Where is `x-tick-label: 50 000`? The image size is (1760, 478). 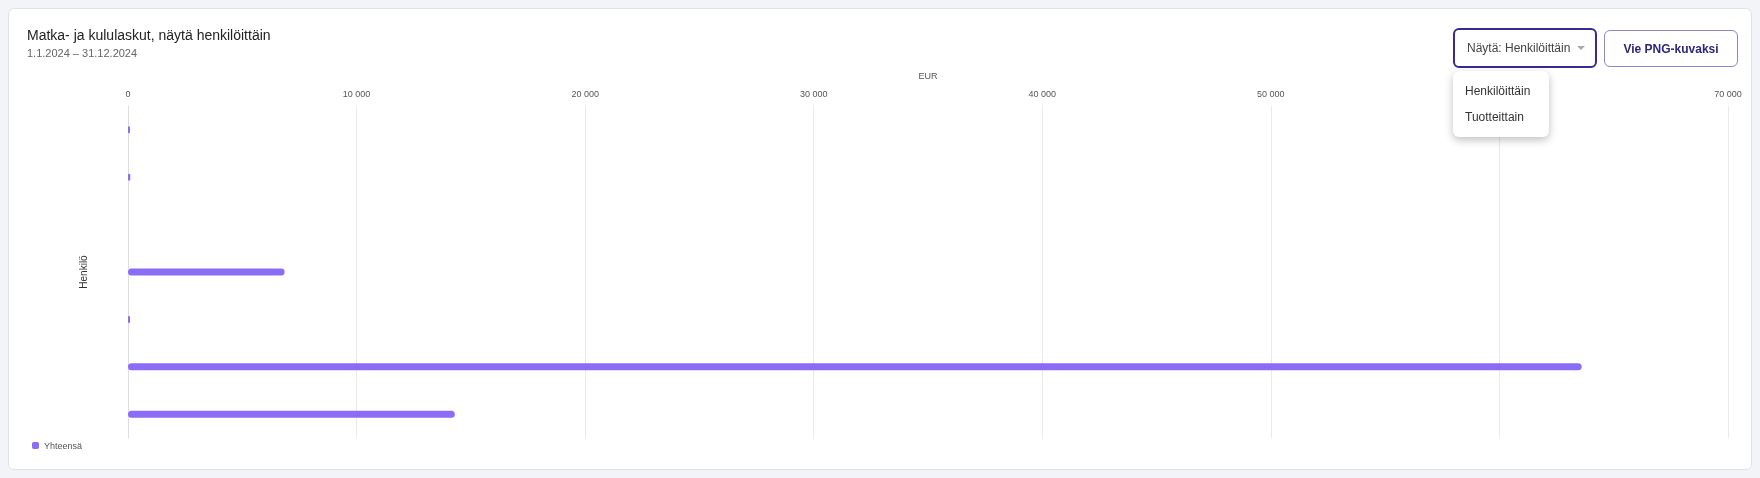
x-tick-label: 50 000 is located at coordinates (1271, 93).